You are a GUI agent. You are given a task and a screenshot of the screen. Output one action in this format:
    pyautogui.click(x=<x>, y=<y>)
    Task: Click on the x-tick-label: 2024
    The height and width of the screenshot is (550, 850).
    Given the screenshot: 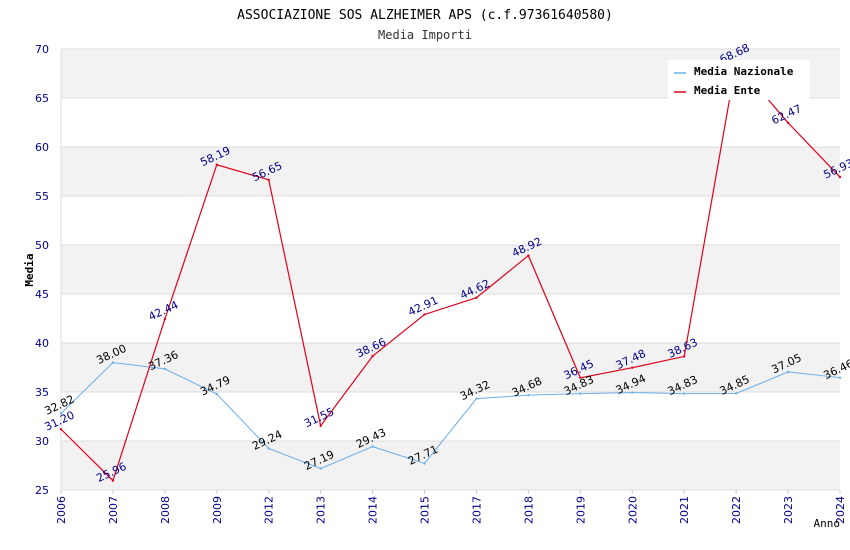 What is the action you would take?
    pyautogui.click(x=840, y=510)
    